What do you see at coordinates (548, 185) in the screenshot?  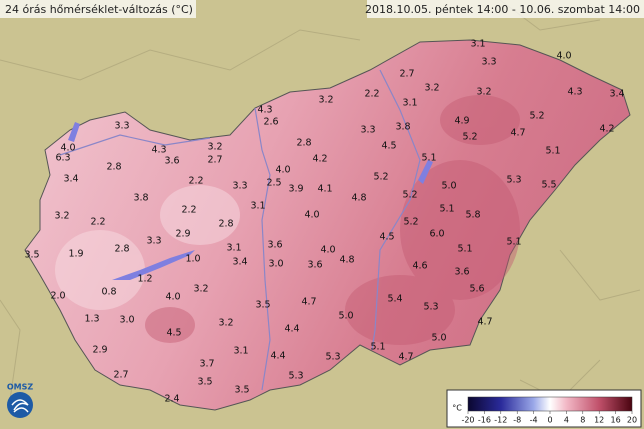 I see `station-value: 5.5` at bounding box center [548, 185].